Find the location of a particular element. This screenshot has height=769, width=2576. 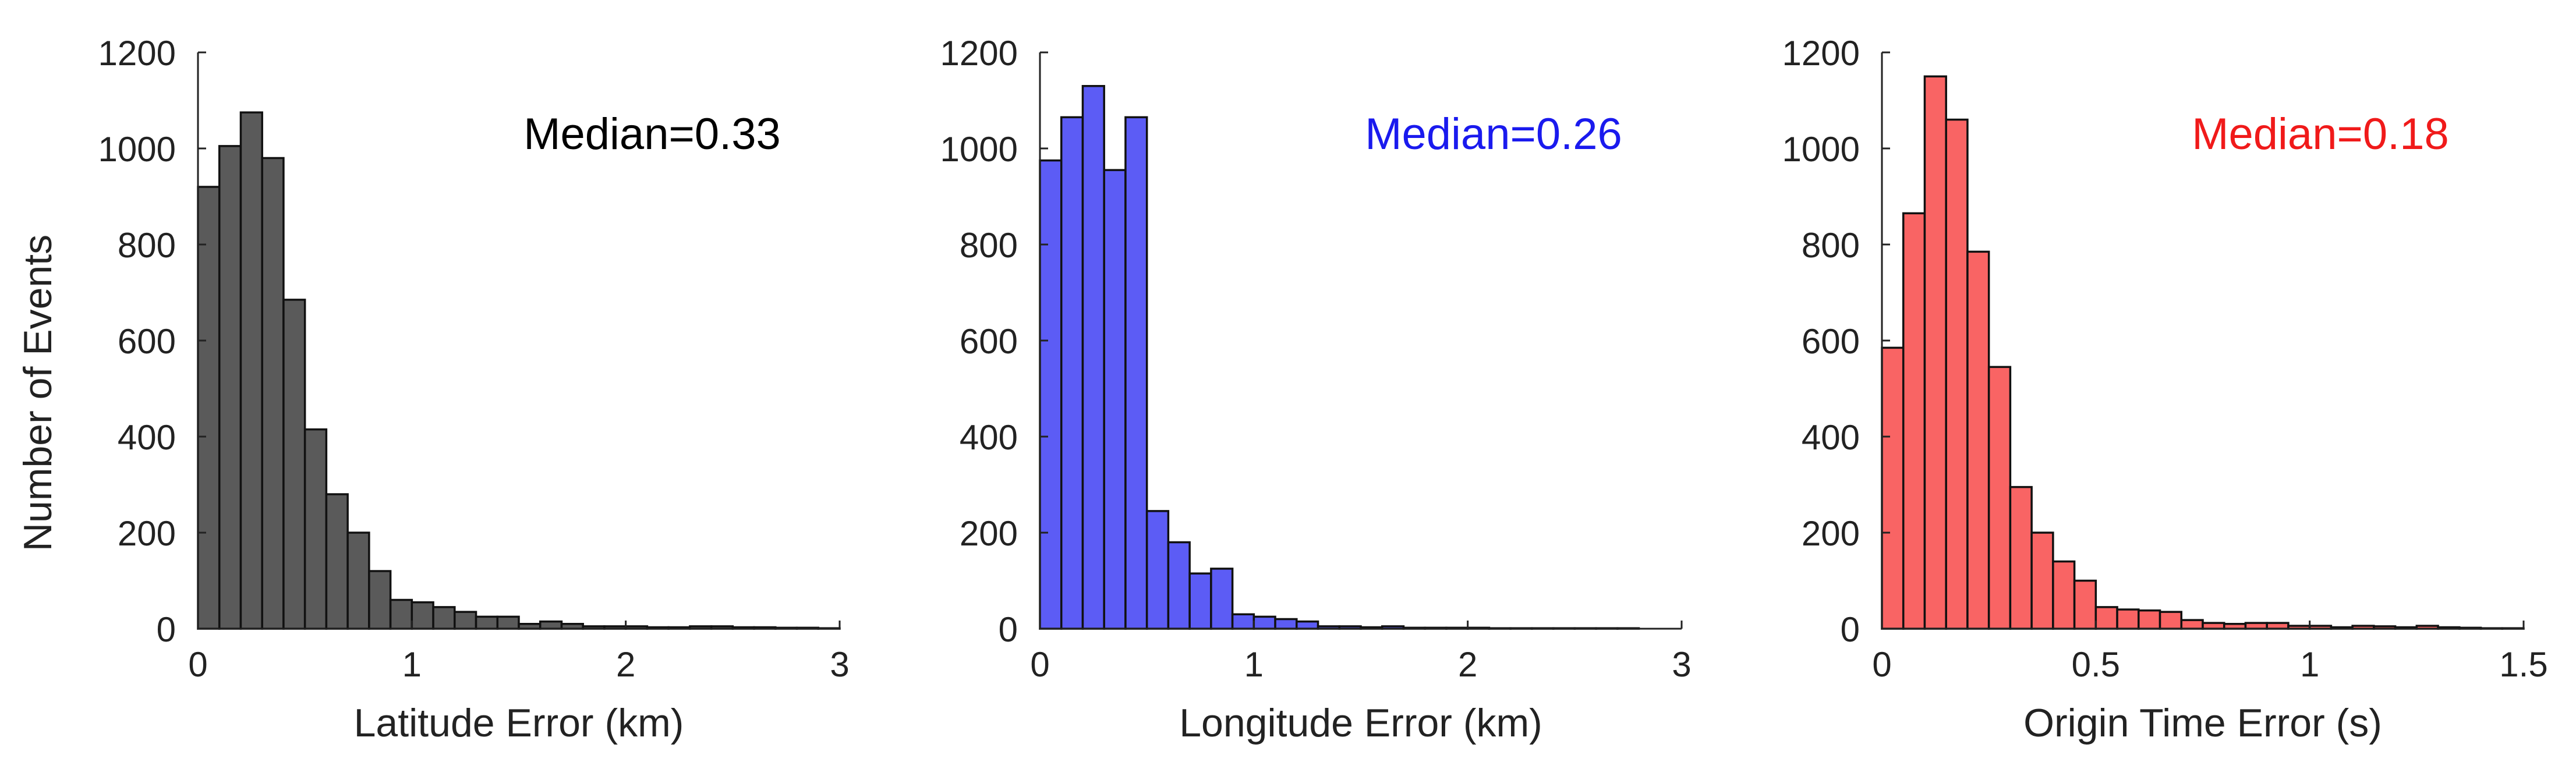

x-axis-label: Latitude Error (km) is located at coordinates (519, 723).